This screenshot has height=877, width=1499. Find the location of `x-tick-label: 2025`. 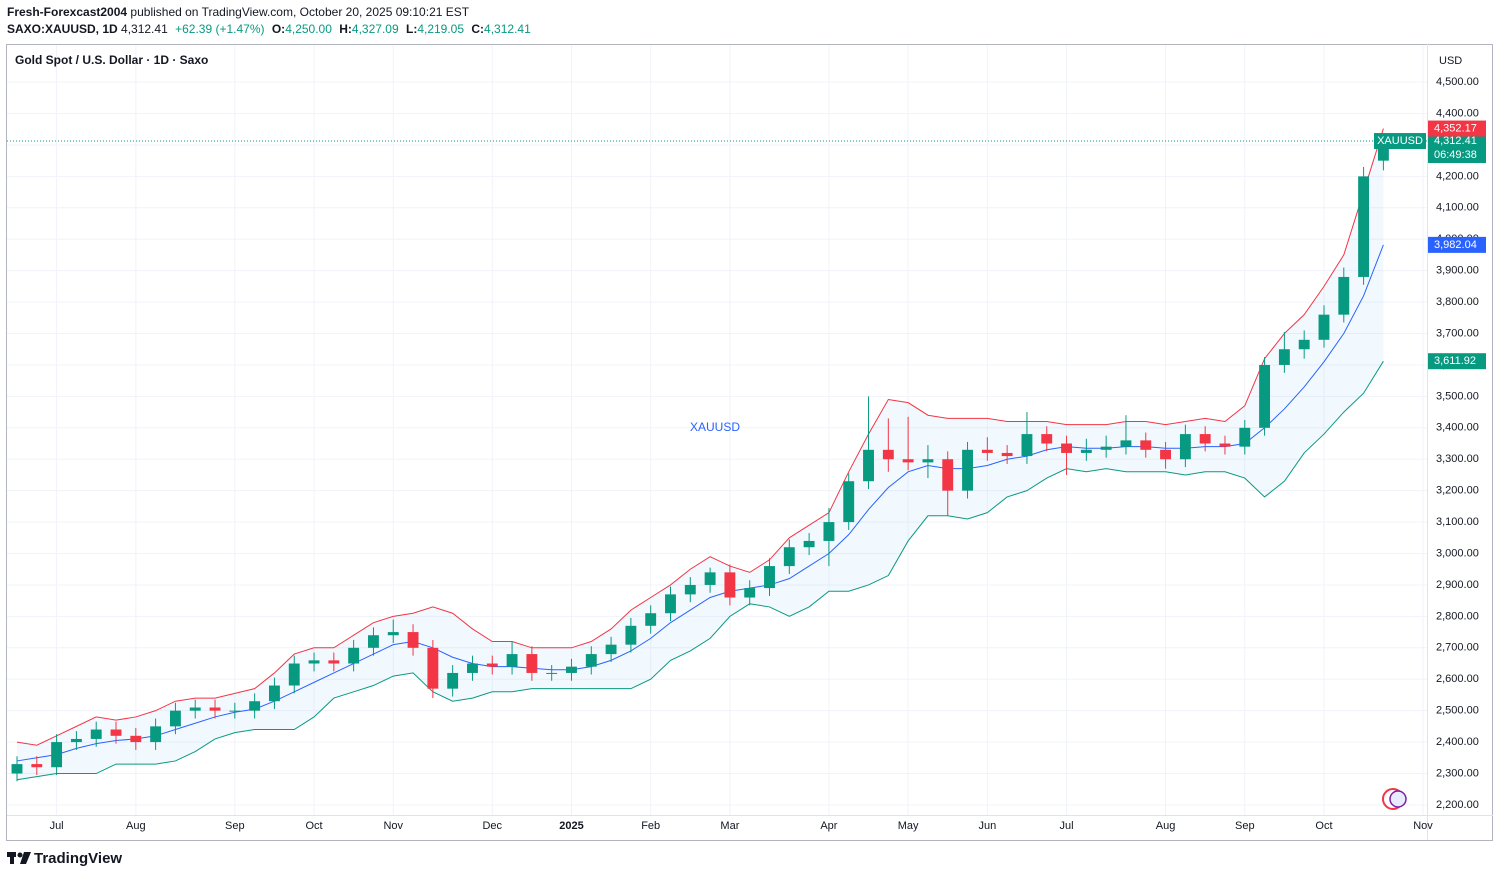

x-tick-label: 2025 is located at coordinates (571, 826).